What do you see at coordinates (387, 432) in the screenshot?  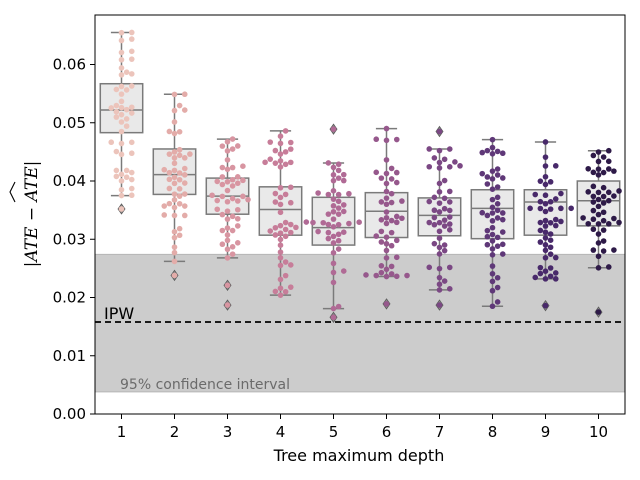 I see `x-tick-label: 6` at bounding box center [387, 432].